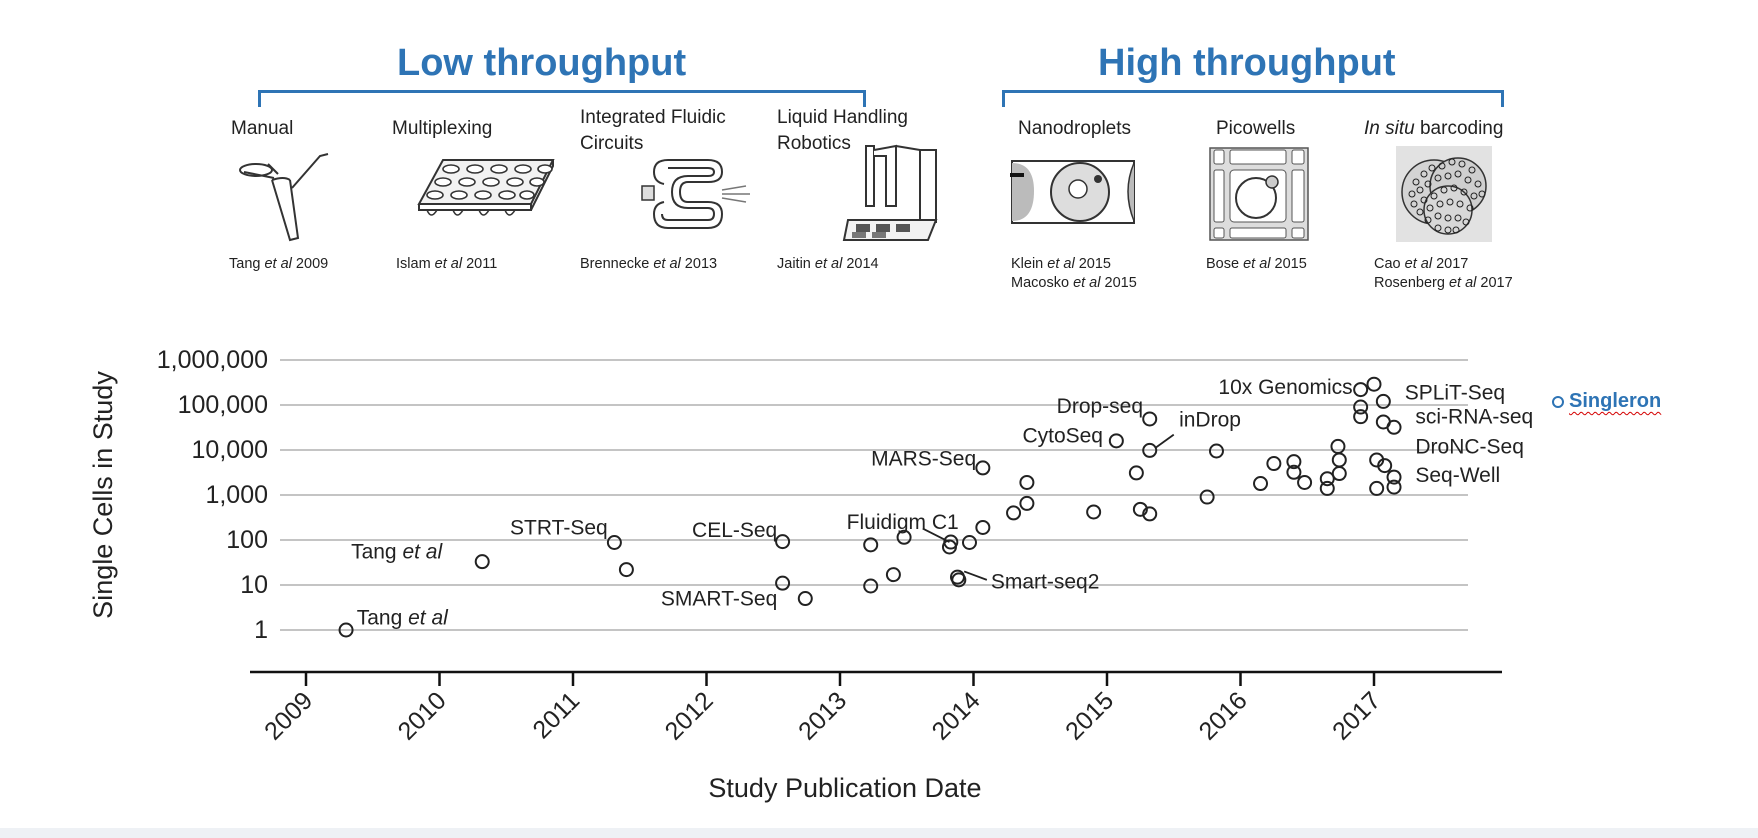 The image size is (1758, 838). Describe the element at coordinates (923, 458) in the screenshot. I see `point-annotation: MARS-Seq` at that location.